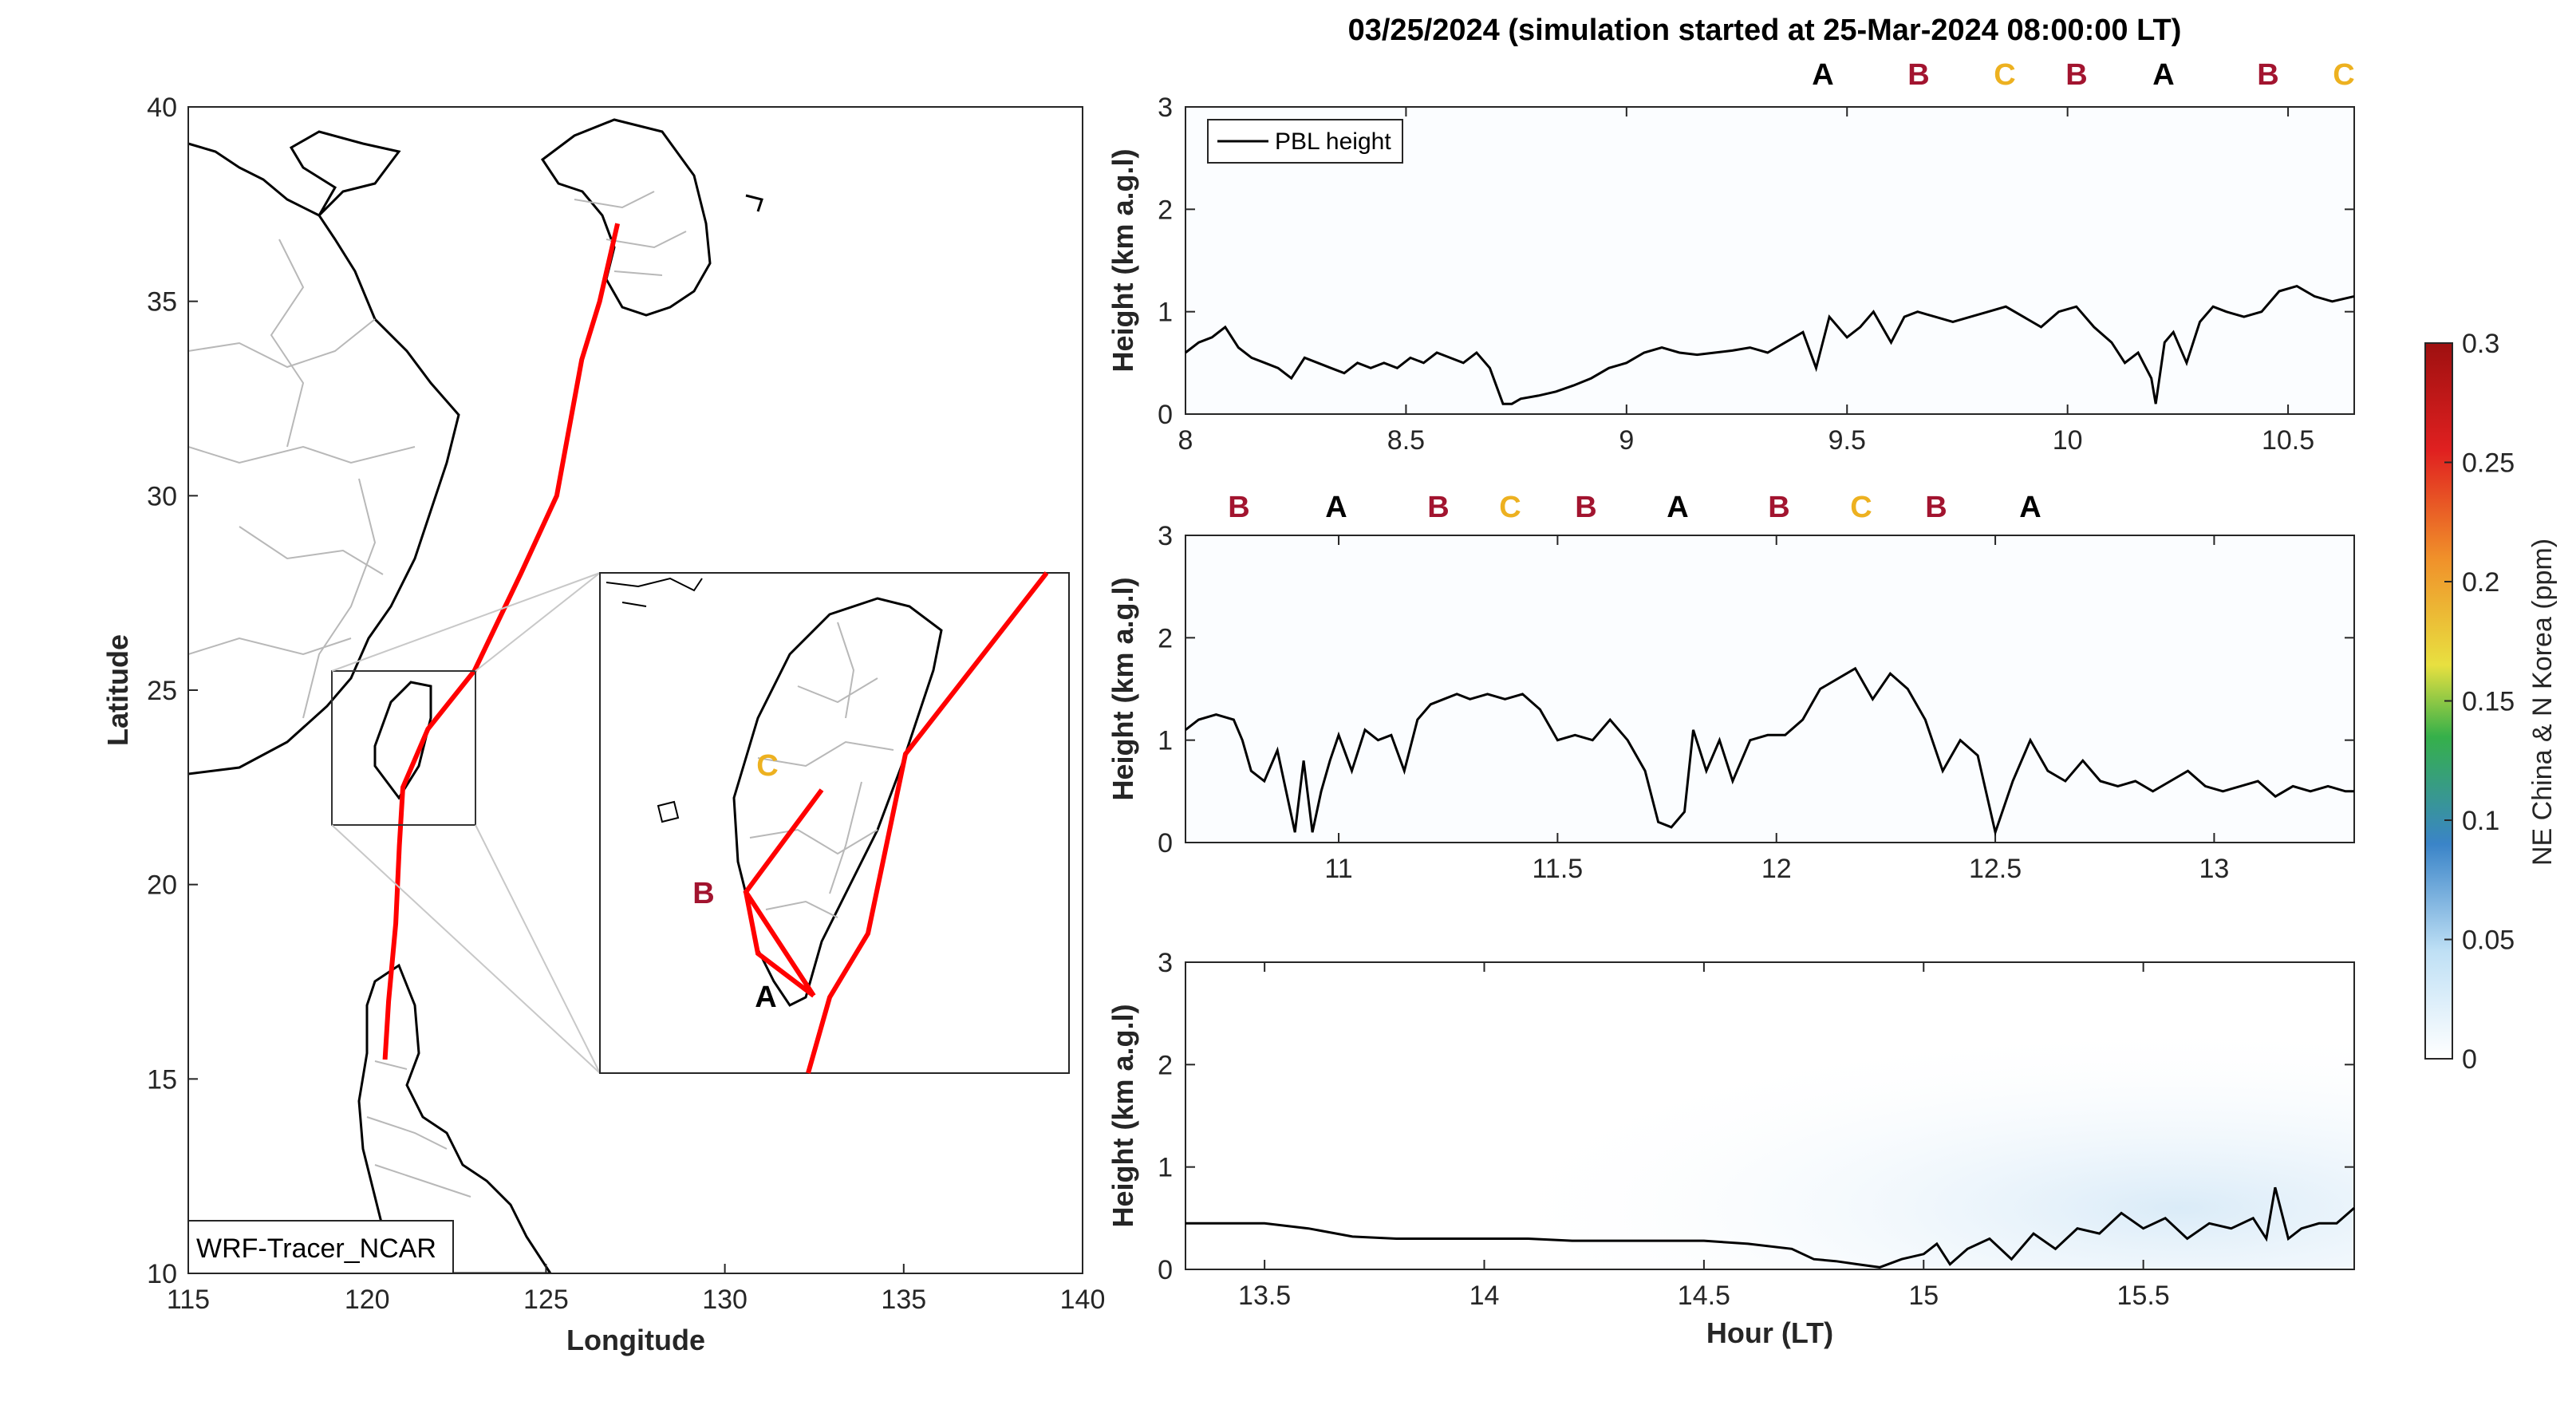  Describe the element at coordinates (654, 592) in the screenshot. I see `inset-coast-fragment` at that location.